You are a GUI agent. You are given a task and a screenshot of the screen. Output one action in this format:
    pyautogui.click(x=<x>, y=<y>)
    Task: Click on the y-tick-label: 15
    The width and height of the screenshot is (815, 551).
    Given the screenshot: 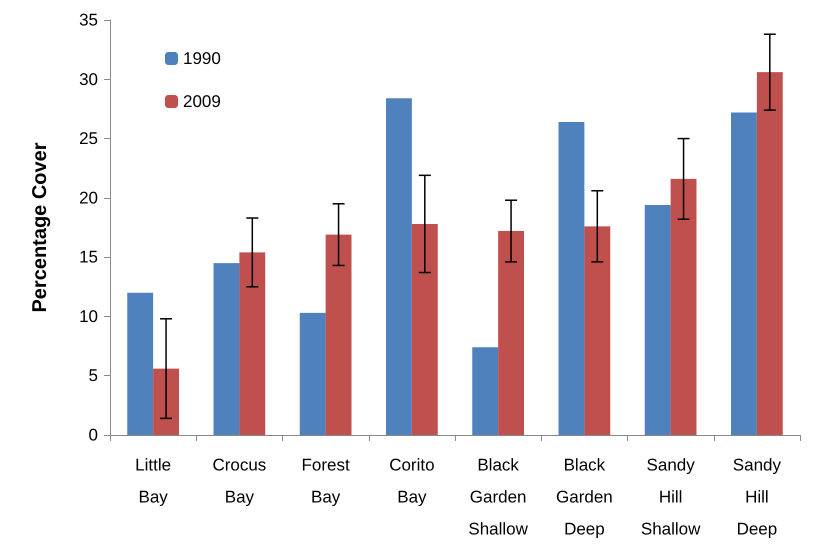 What is the action you would take?
    pyautogui.click(x=88, y=257)
    